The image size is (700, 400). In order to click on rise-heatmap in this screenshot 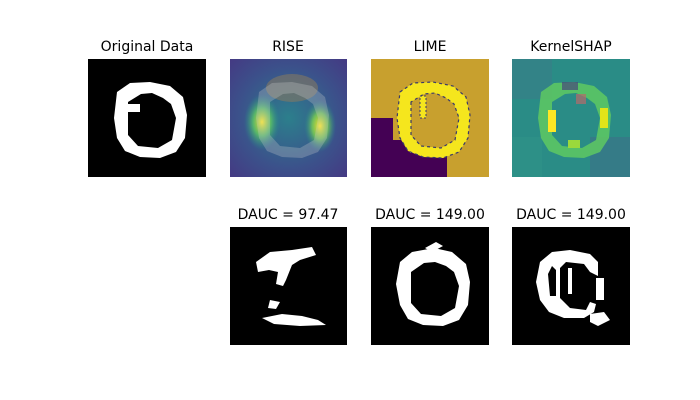, I will do `click(288, 118)`.